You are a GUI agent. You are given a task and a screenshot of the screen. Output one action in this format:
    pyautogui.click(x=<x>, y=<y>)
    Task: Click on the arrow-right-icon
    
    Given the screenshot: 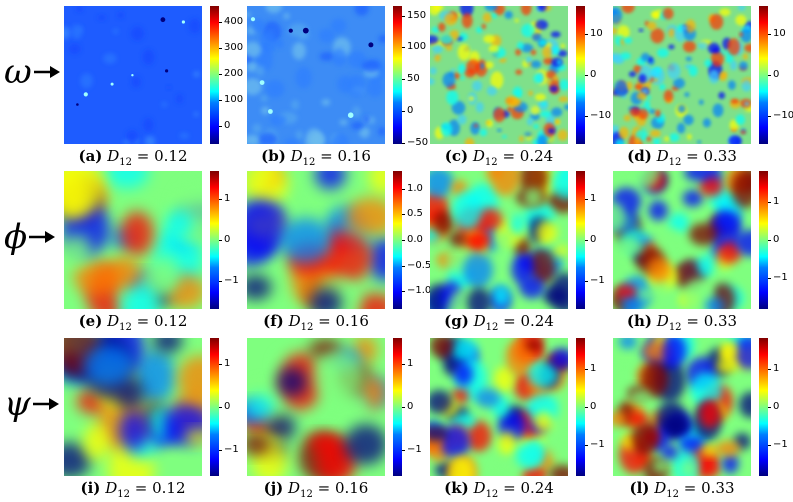 What is the action you would take?
    pyautogui.click(x=46, y=72)
    